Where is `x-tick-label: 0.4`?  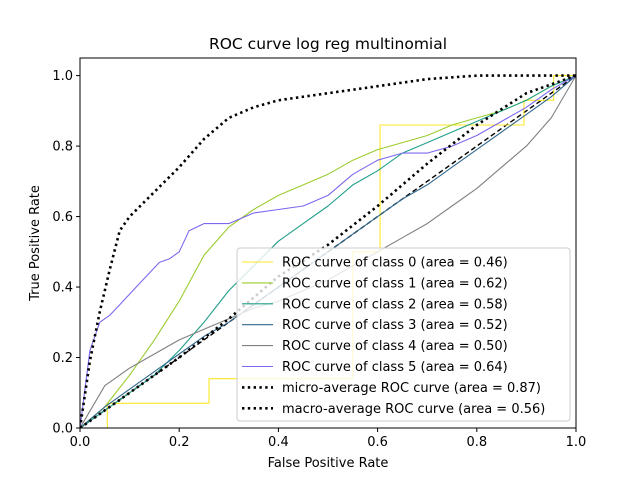
x-tick-label: 0.4 is located at coordinates (278, 442).